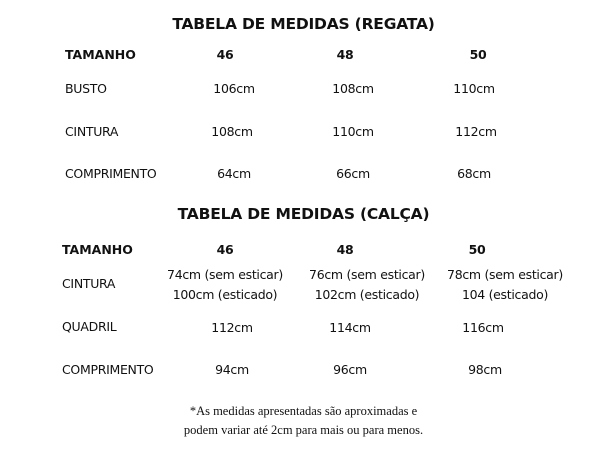 Image resolution: width=607 pixels, height=460 pixels. Describe the element at coordinates (367, 294) in the screenshot. I see `cell-line: 102cm (esticado)` at that location.